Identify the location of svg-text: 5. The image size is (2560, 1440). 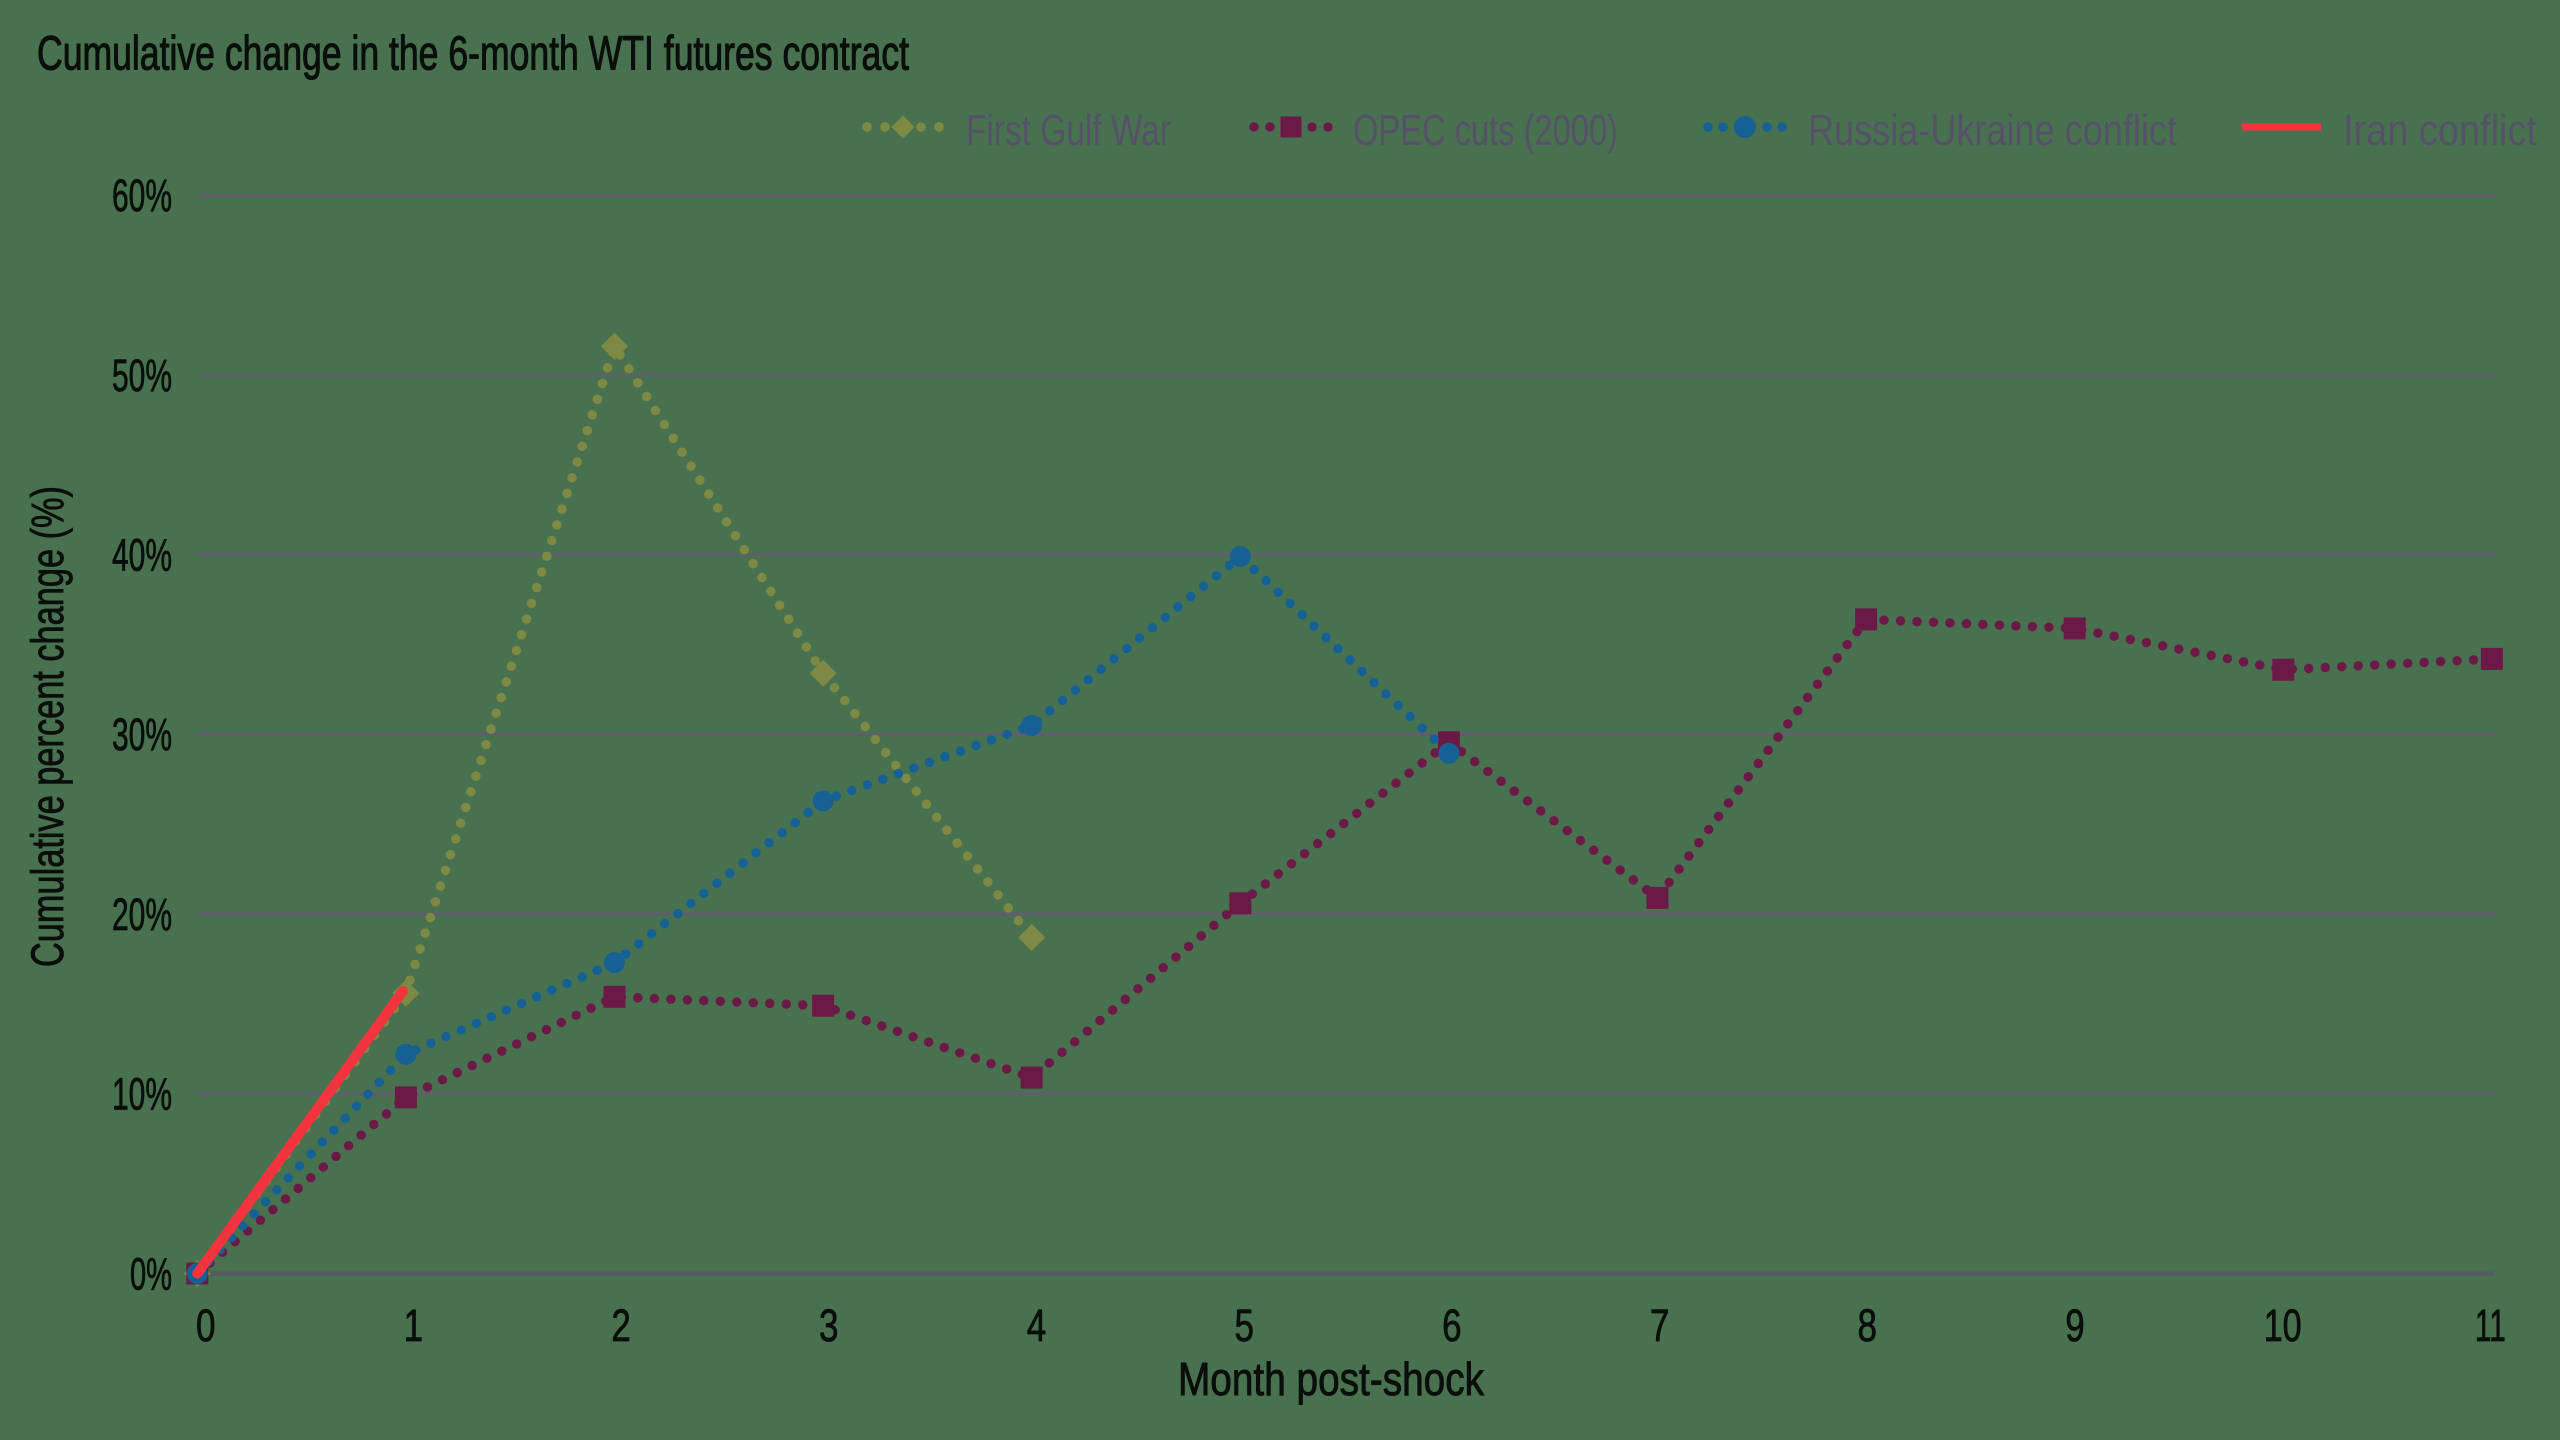
(1244, 1325).